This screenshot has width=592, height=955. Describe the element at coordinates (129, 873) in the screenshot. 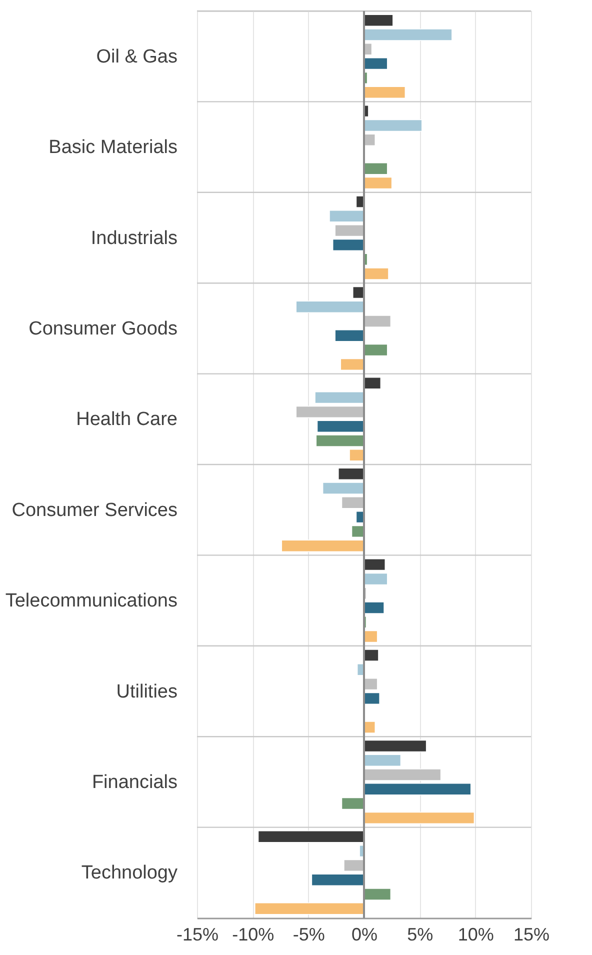

I see `y-tick-label: Technology` at that location.